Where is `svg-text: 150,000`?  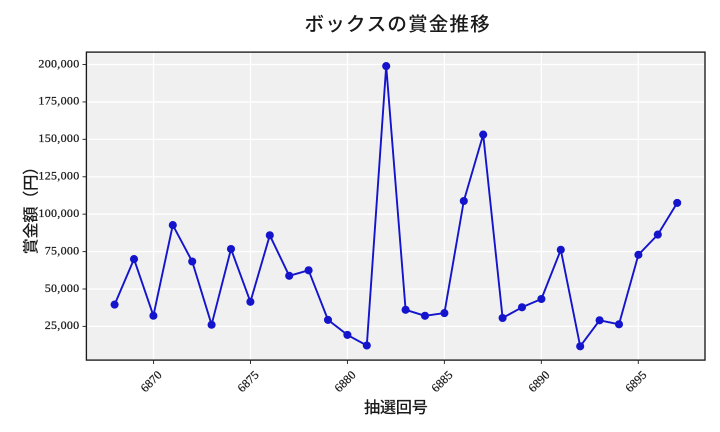 svg-text: 150,000 is located at coordinates (58, 138).